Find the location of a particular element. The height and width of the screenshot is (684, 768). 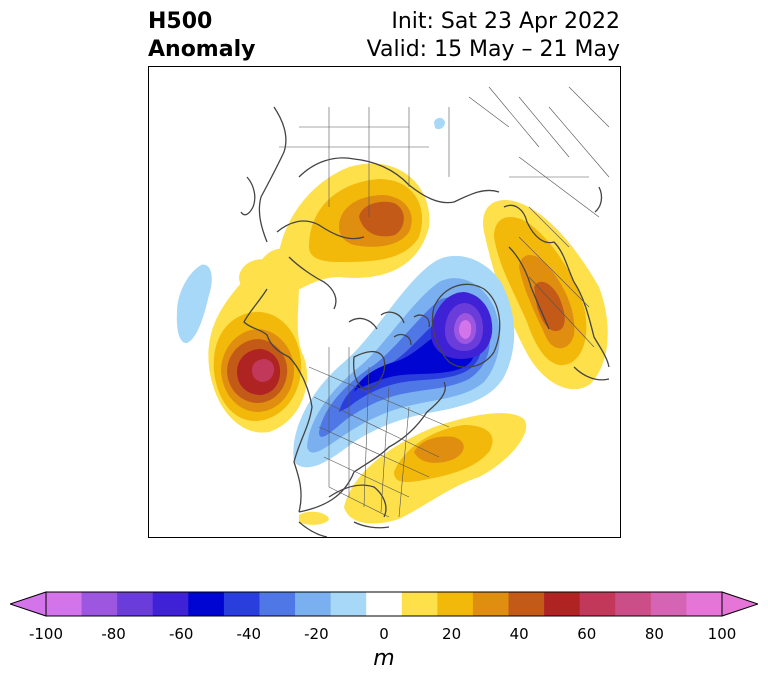

colorbar-under-arrow is located at coordinates (28, 604).